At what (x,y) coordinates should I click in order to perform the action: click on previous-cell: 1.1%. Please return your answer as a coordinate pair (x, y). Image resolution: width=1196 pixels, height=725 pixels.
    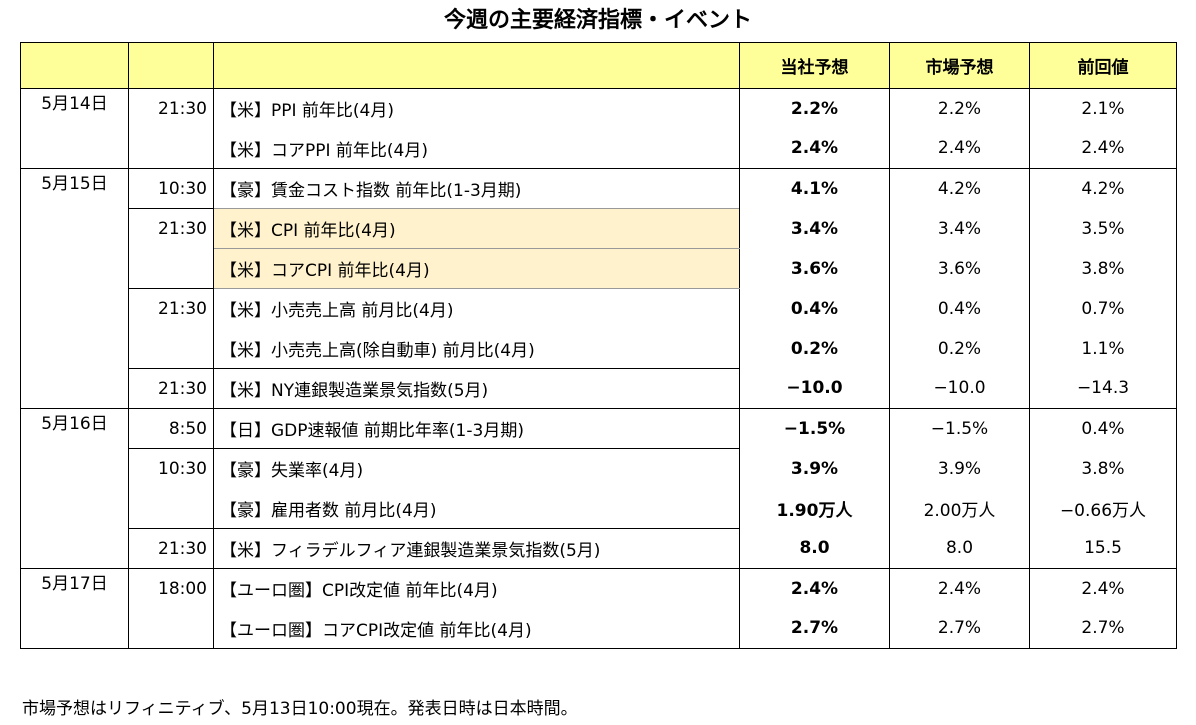
    Looking at the image, I should click on (1103, 348).